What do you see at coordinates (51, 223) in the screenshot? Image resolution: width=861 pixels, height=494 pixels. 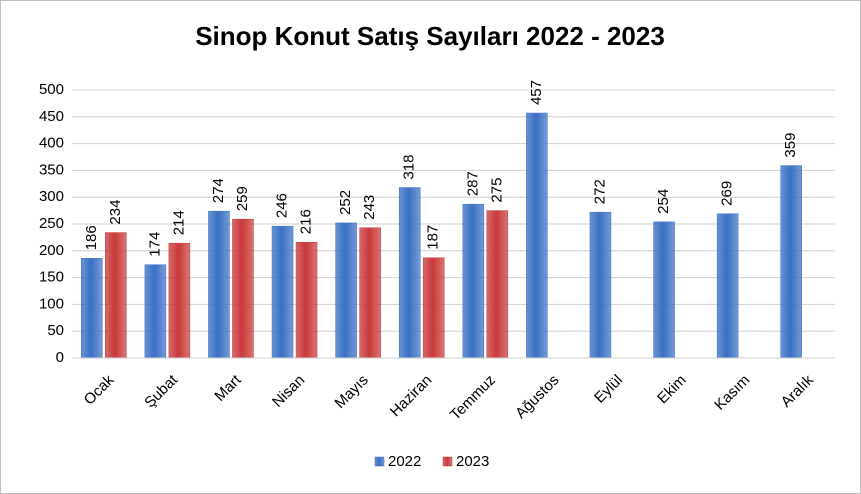 I see `y-tick-label: 250` at bounding box center [51, 223].